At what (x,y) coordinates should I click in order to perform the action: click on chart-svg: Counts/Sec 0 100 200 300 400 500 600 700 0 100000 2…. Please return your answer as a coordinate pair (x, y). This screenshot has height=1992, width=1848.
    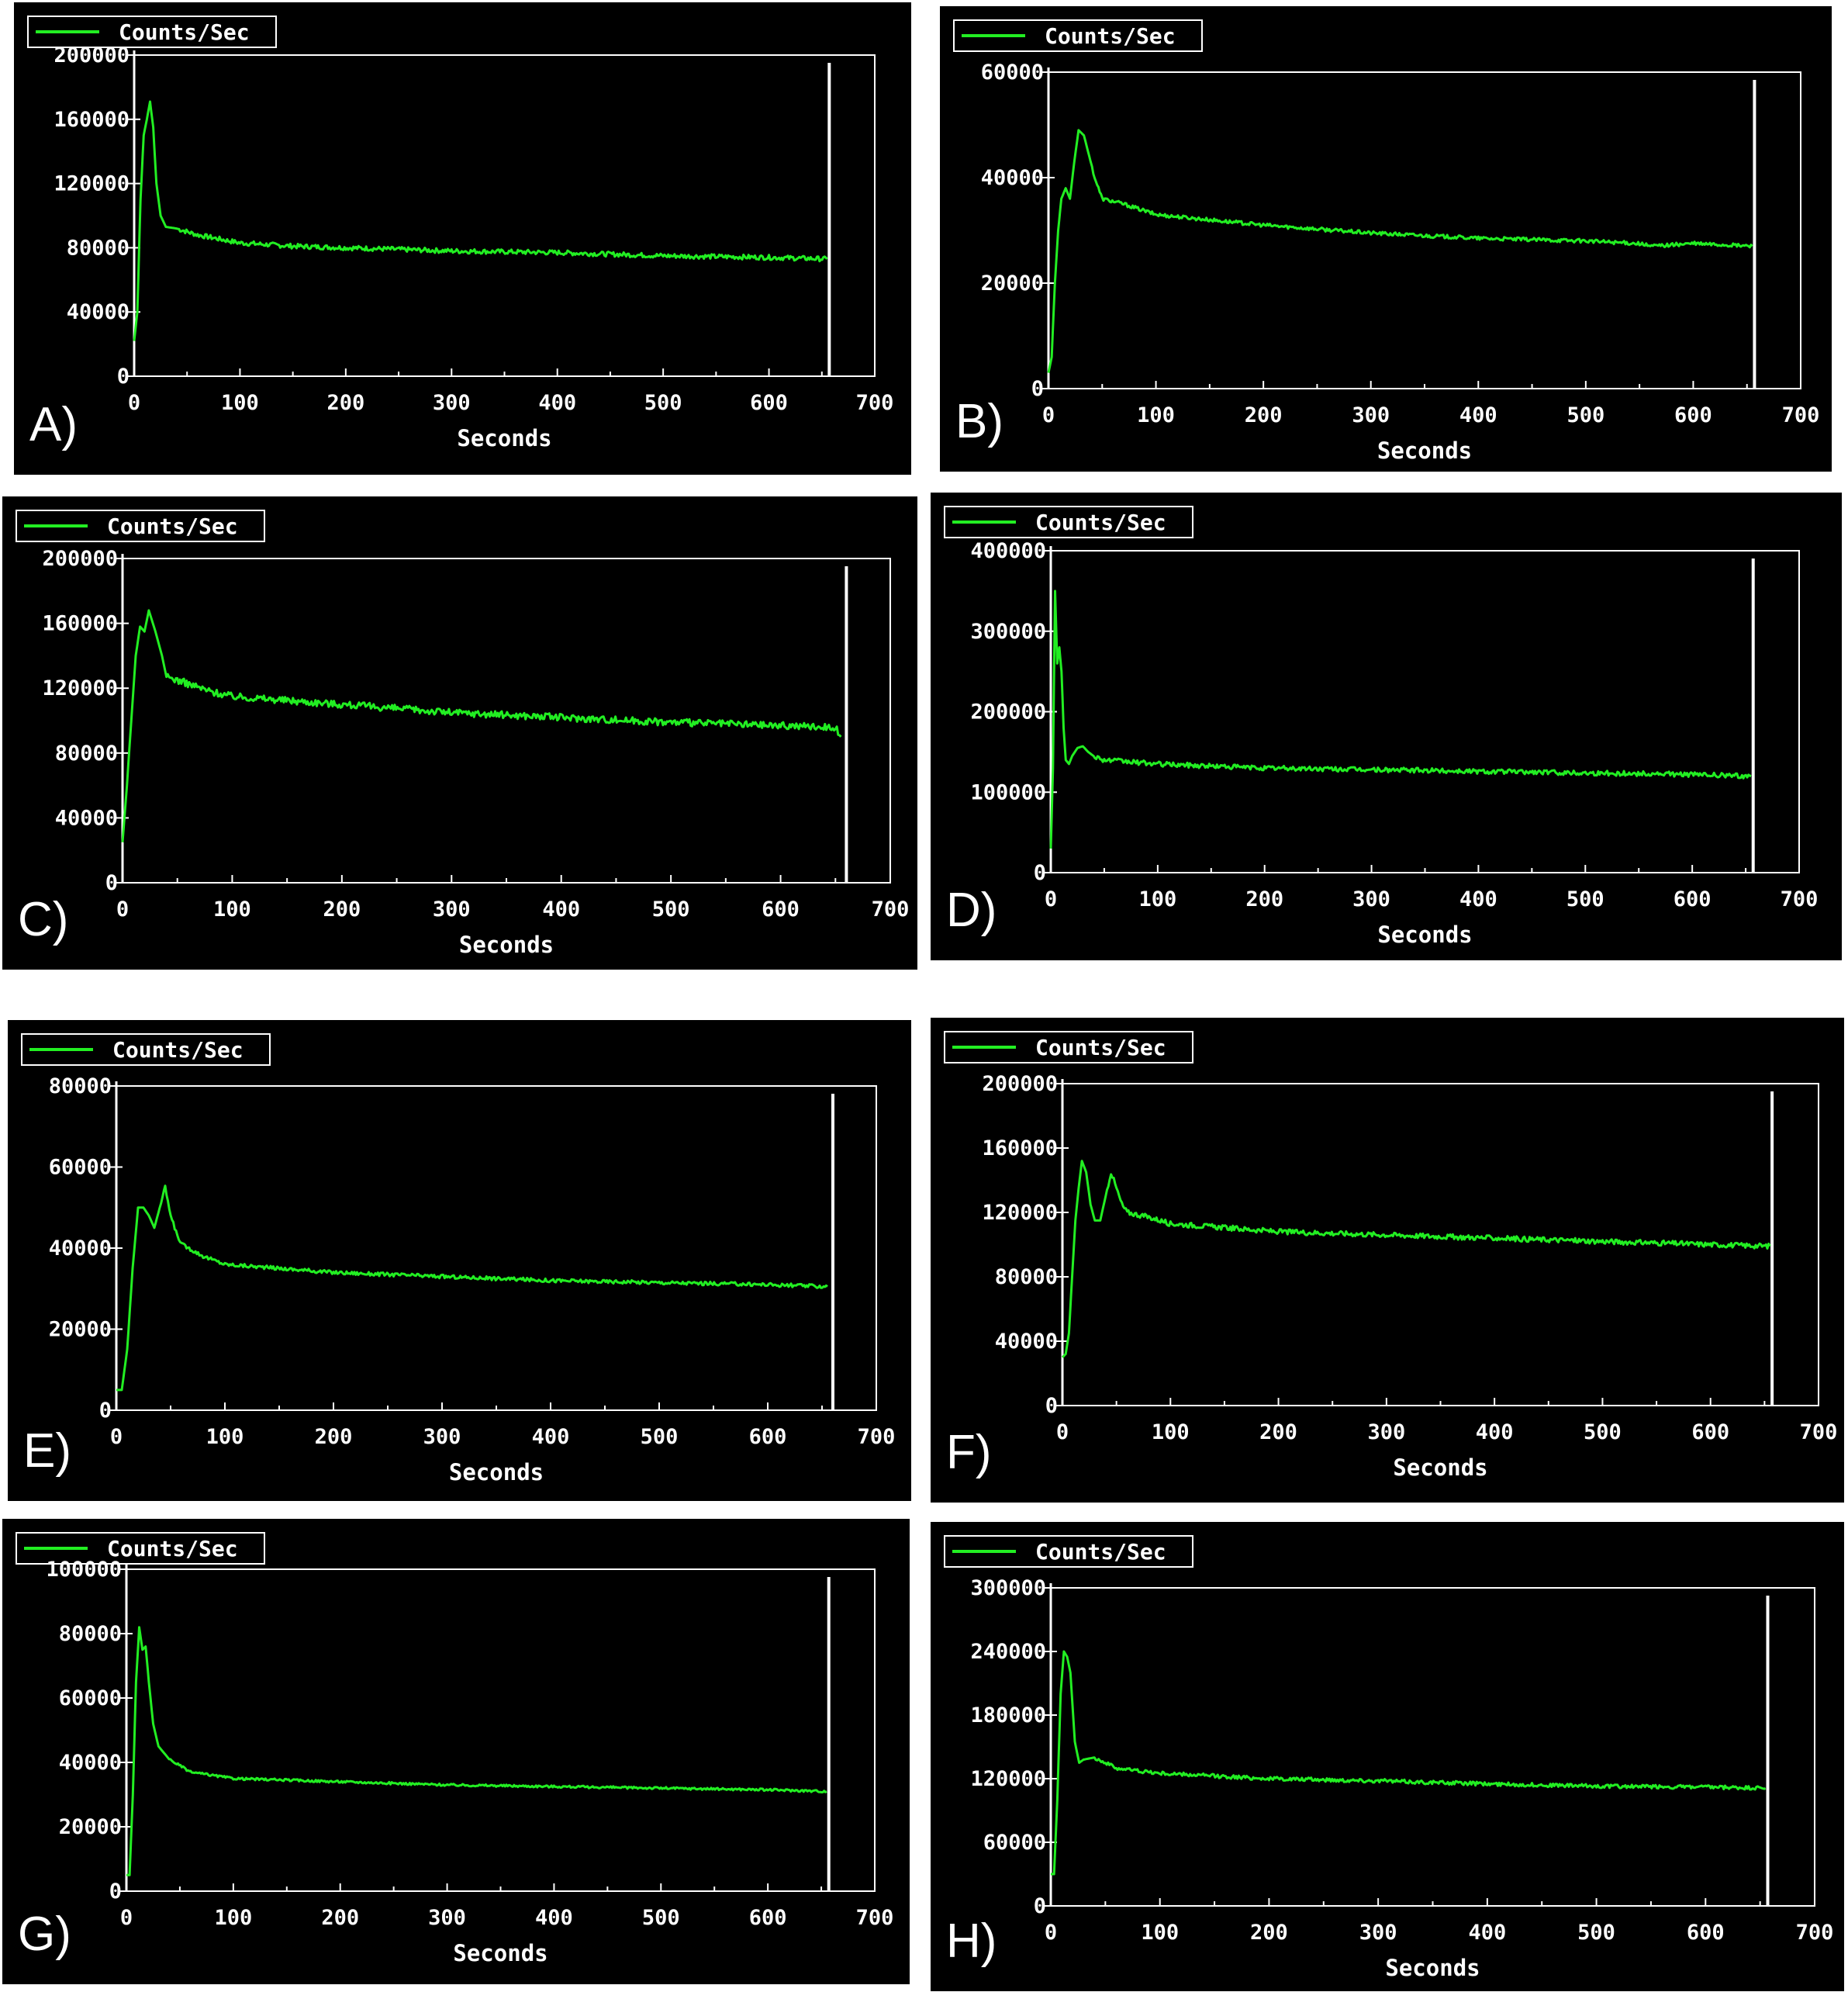
    Looking at the image, I should click on (1381, 727).